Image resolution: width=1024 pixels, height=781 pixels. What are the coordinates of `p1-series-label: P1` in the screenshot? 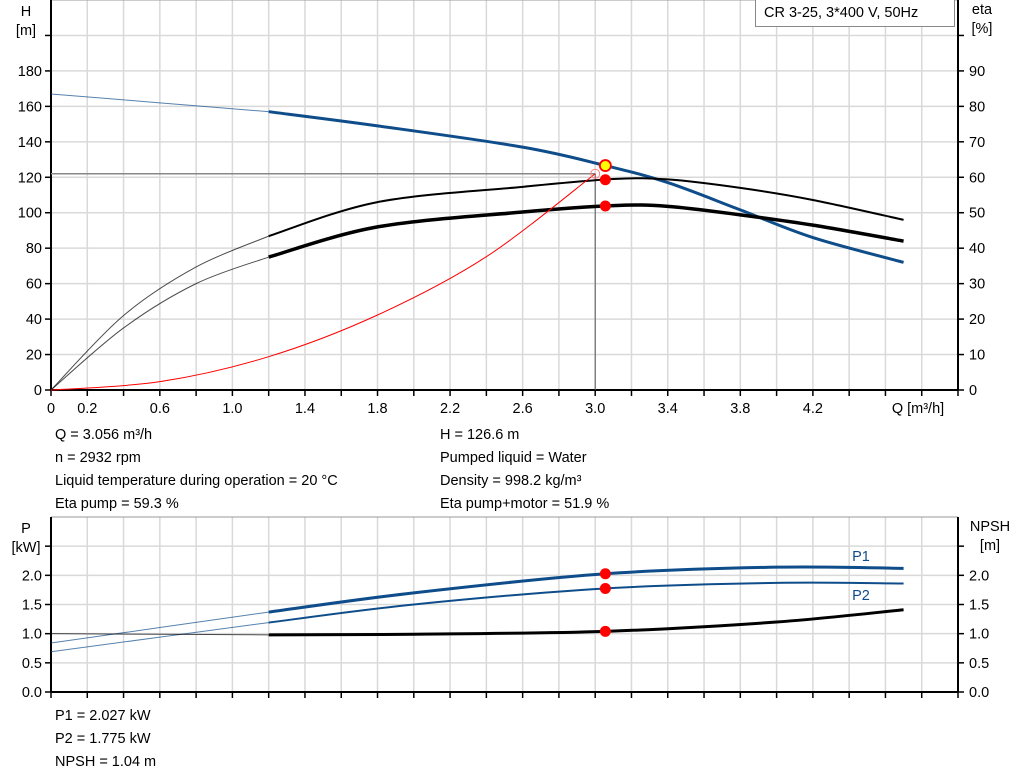 It's located at (861, 557).